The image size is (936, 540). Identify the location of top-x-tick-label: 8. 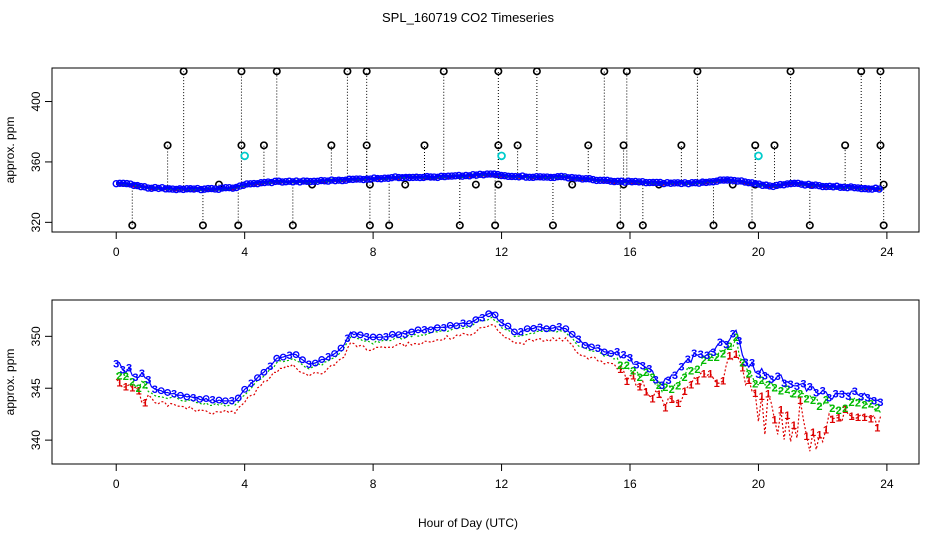
(373, 252).